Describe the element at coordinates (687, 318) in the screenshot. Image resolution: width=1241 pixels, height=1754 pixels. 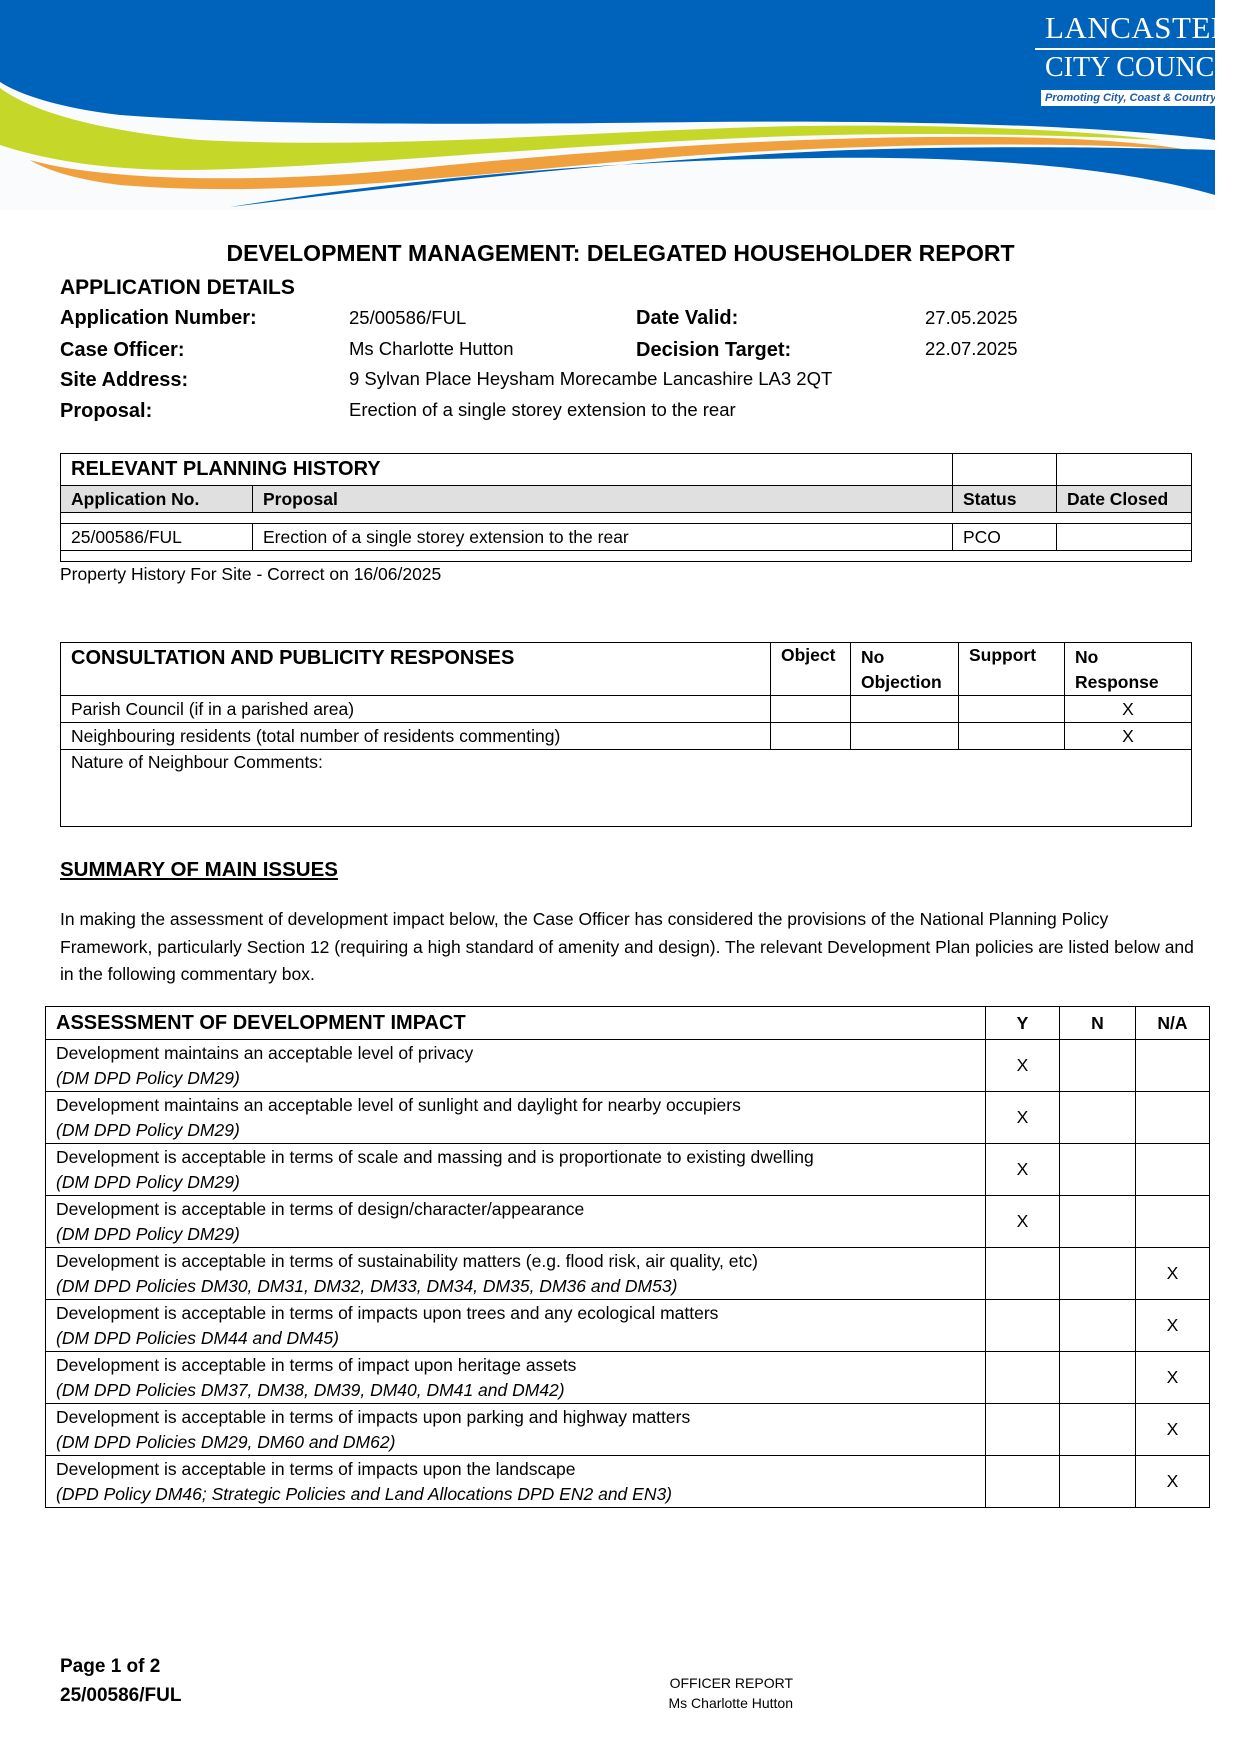
I see `date-valid-label: Date Valid:` at that location.